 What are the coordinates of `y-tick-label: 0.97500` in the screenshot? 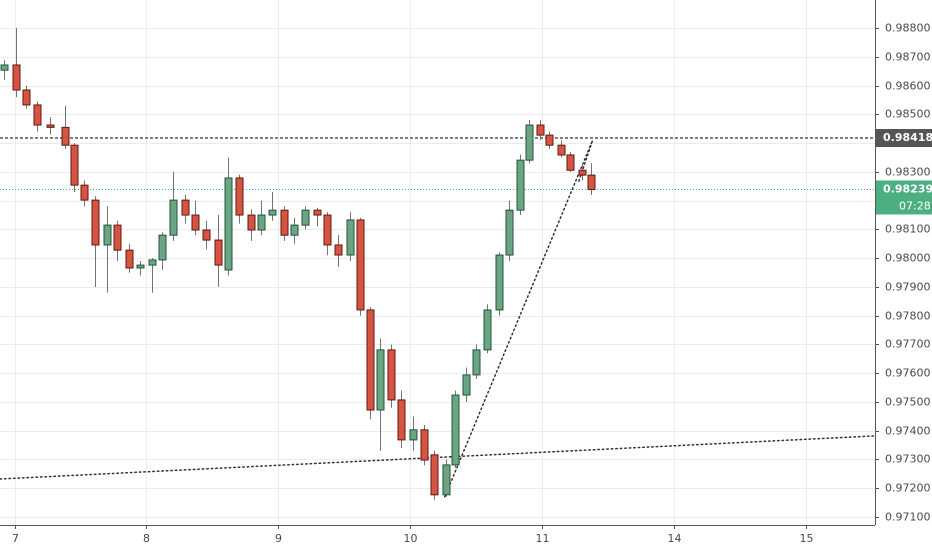 It's located at (908, 402).